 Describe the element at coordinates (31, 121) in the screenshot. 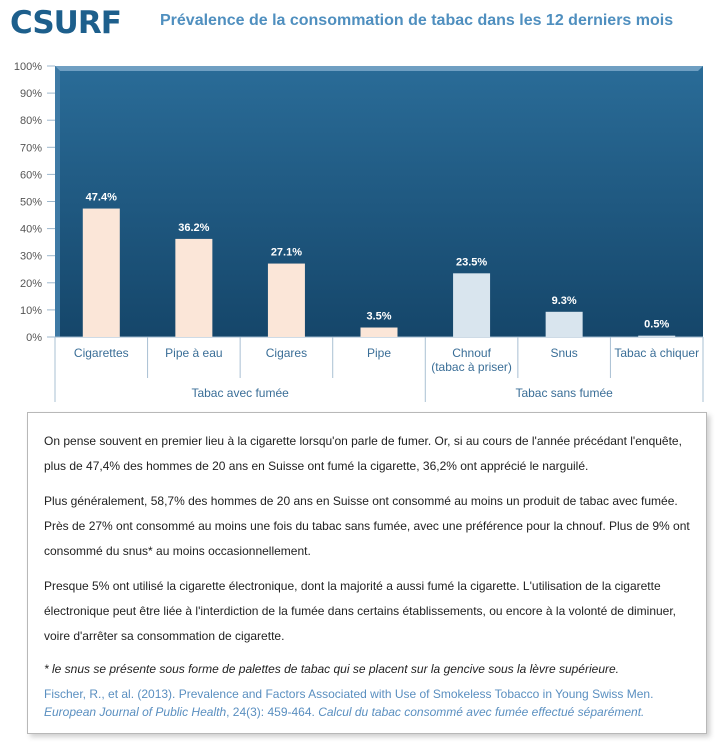

I see `y-tick-label: 80%` at that location.